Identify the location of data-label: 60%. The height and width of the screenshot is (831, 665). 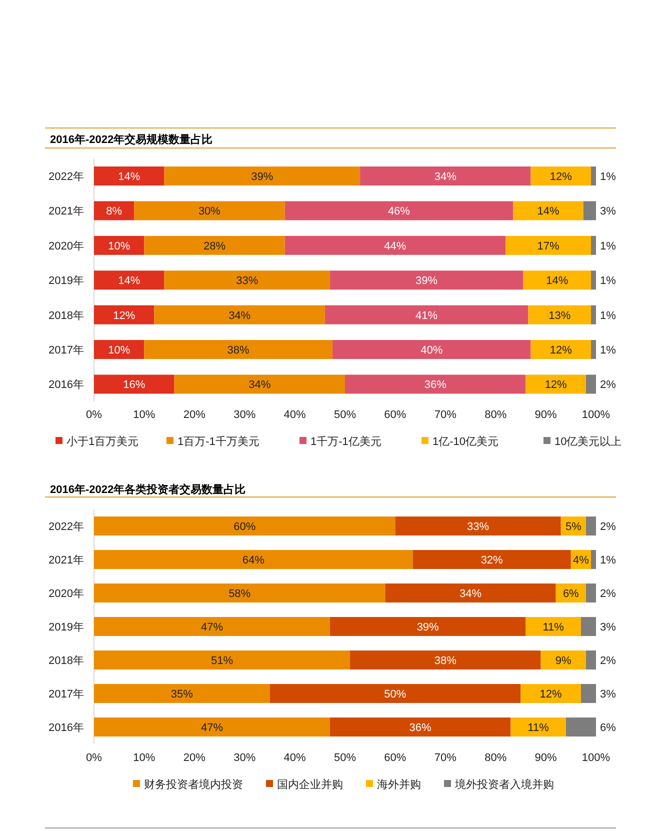
(245, 527).